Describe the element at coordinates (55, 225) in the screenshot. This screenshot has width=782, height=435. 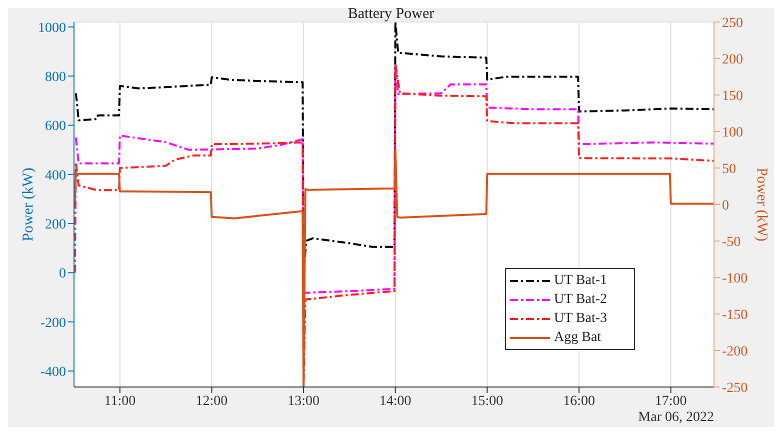
I see `y-tick-label: 200` at that location.